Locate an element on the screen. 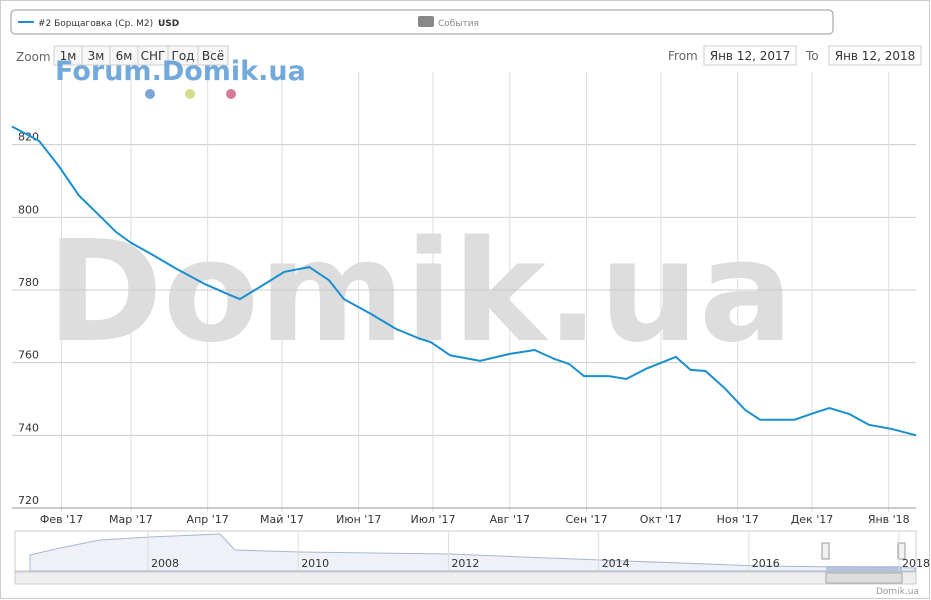  to-value: Янв 12, 2018 is located at coordinates (875, 56).